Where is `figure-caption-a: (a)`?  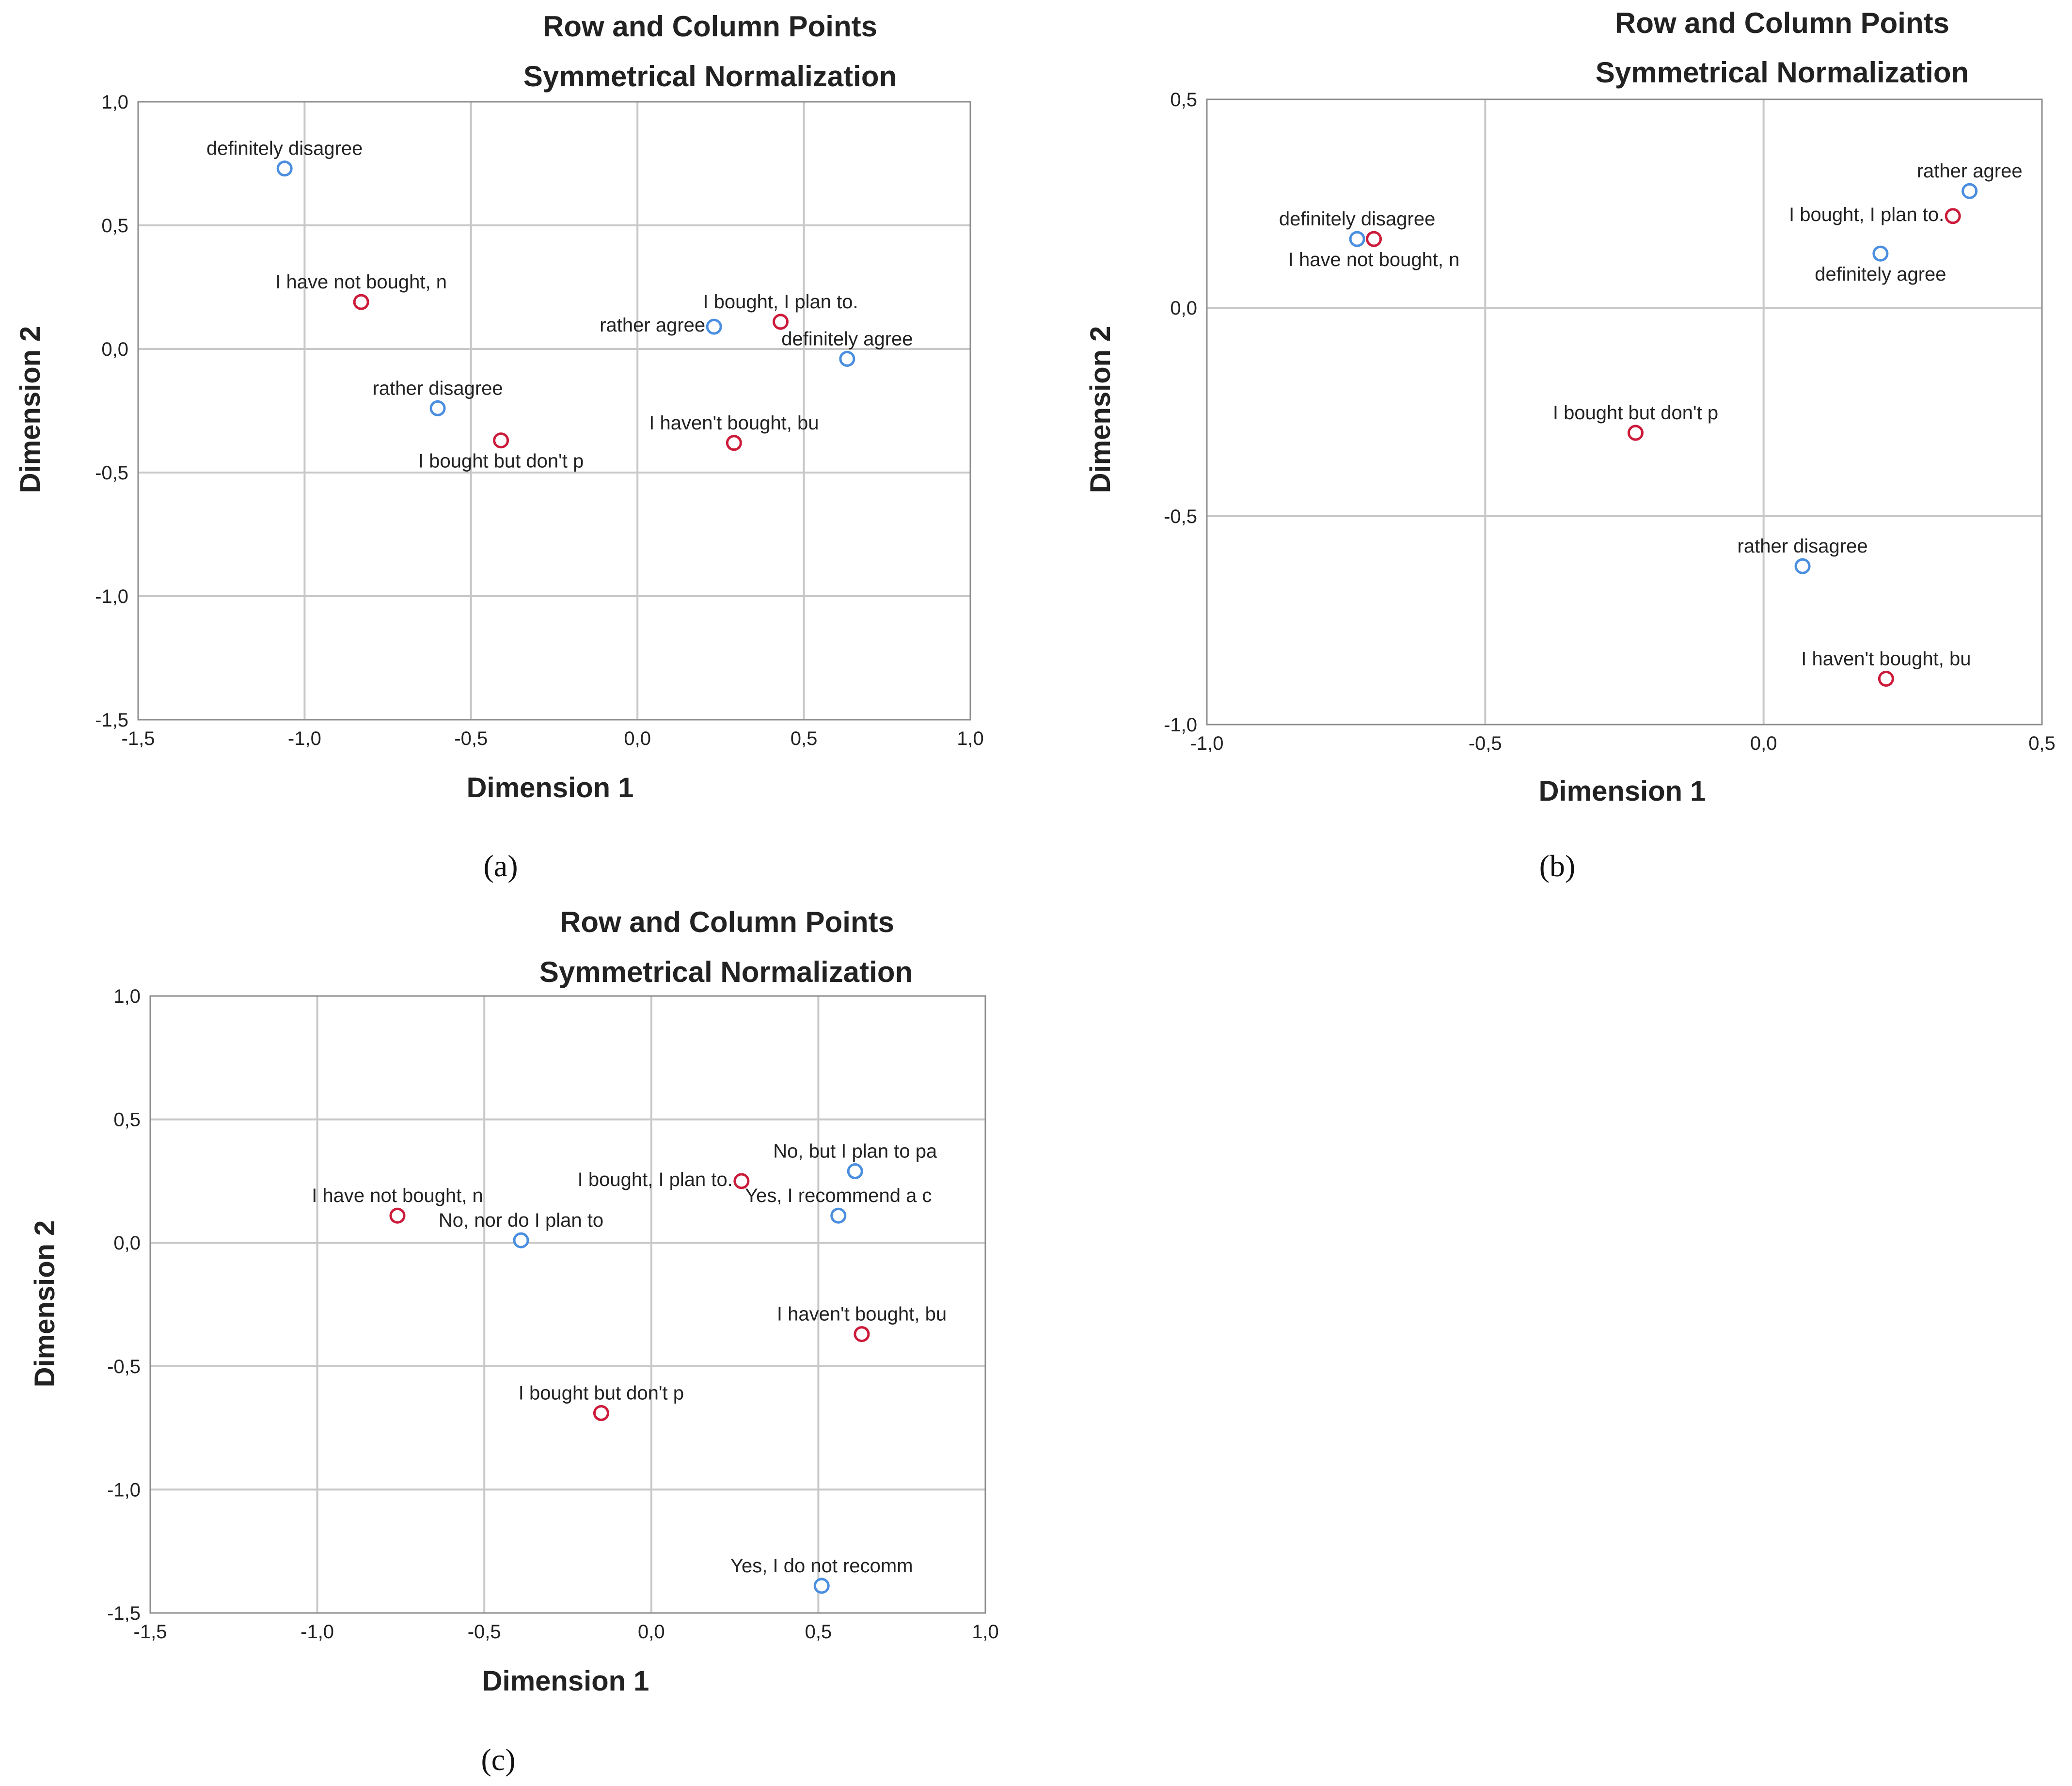 figure-caption-a: (a) is located at coordinates (500, 866).